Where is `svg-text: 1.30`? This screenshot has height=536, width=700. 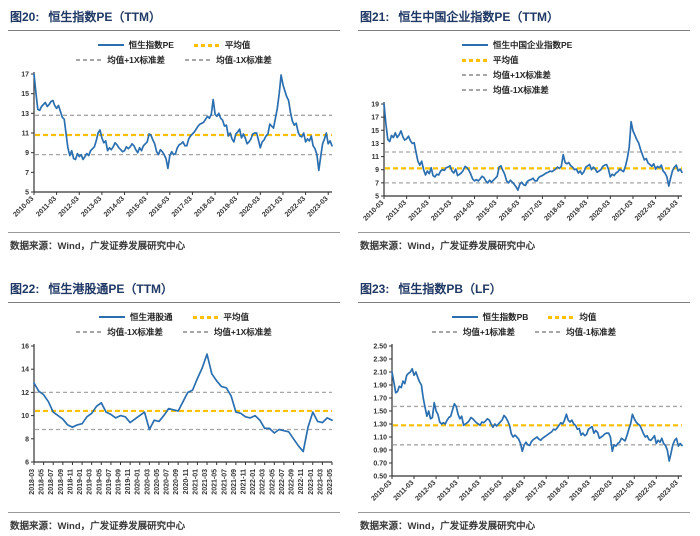
svg-text: 1.30 is located at coordinates (380, 425).